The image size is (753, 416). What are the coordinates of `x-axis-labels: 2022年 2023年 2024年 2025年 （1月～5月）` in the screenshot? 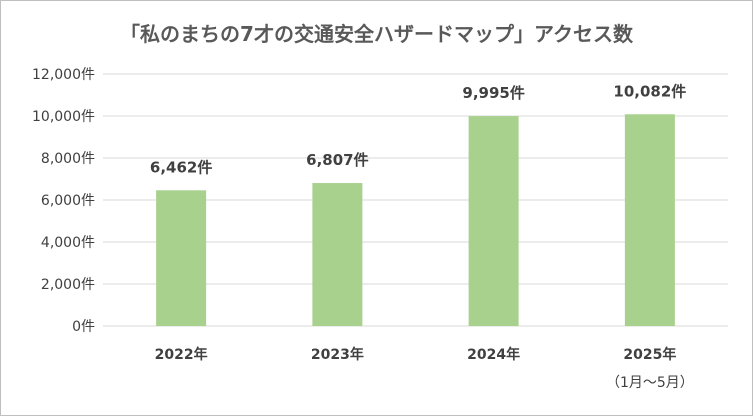 It's located at (424, 368).